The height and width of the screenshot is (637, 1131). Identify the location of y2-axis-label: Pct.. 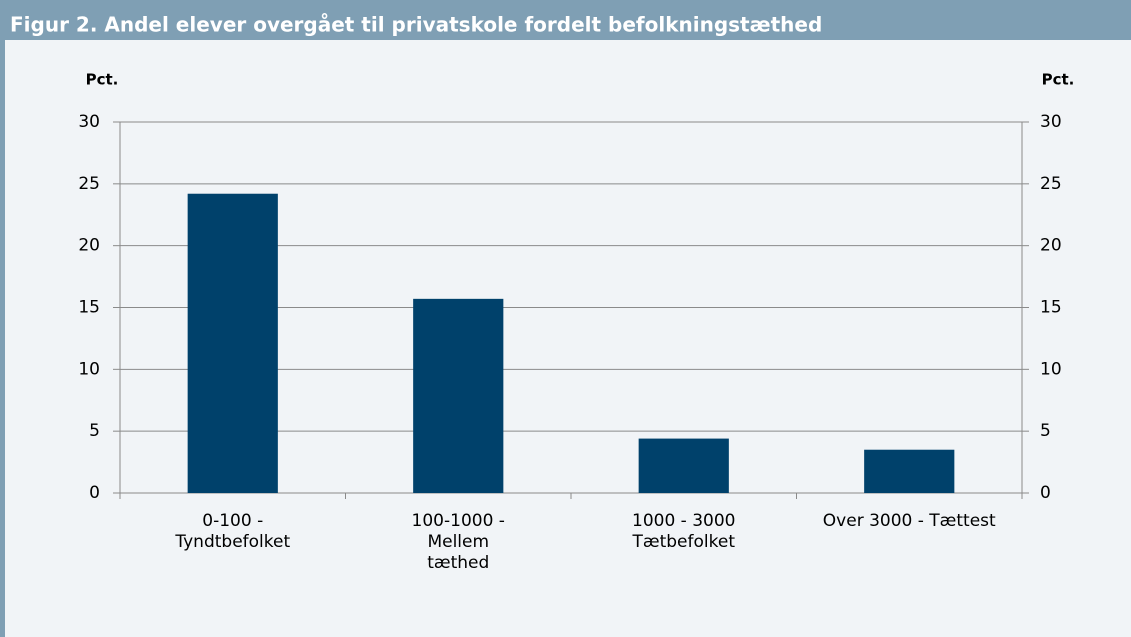
(1058, 80).